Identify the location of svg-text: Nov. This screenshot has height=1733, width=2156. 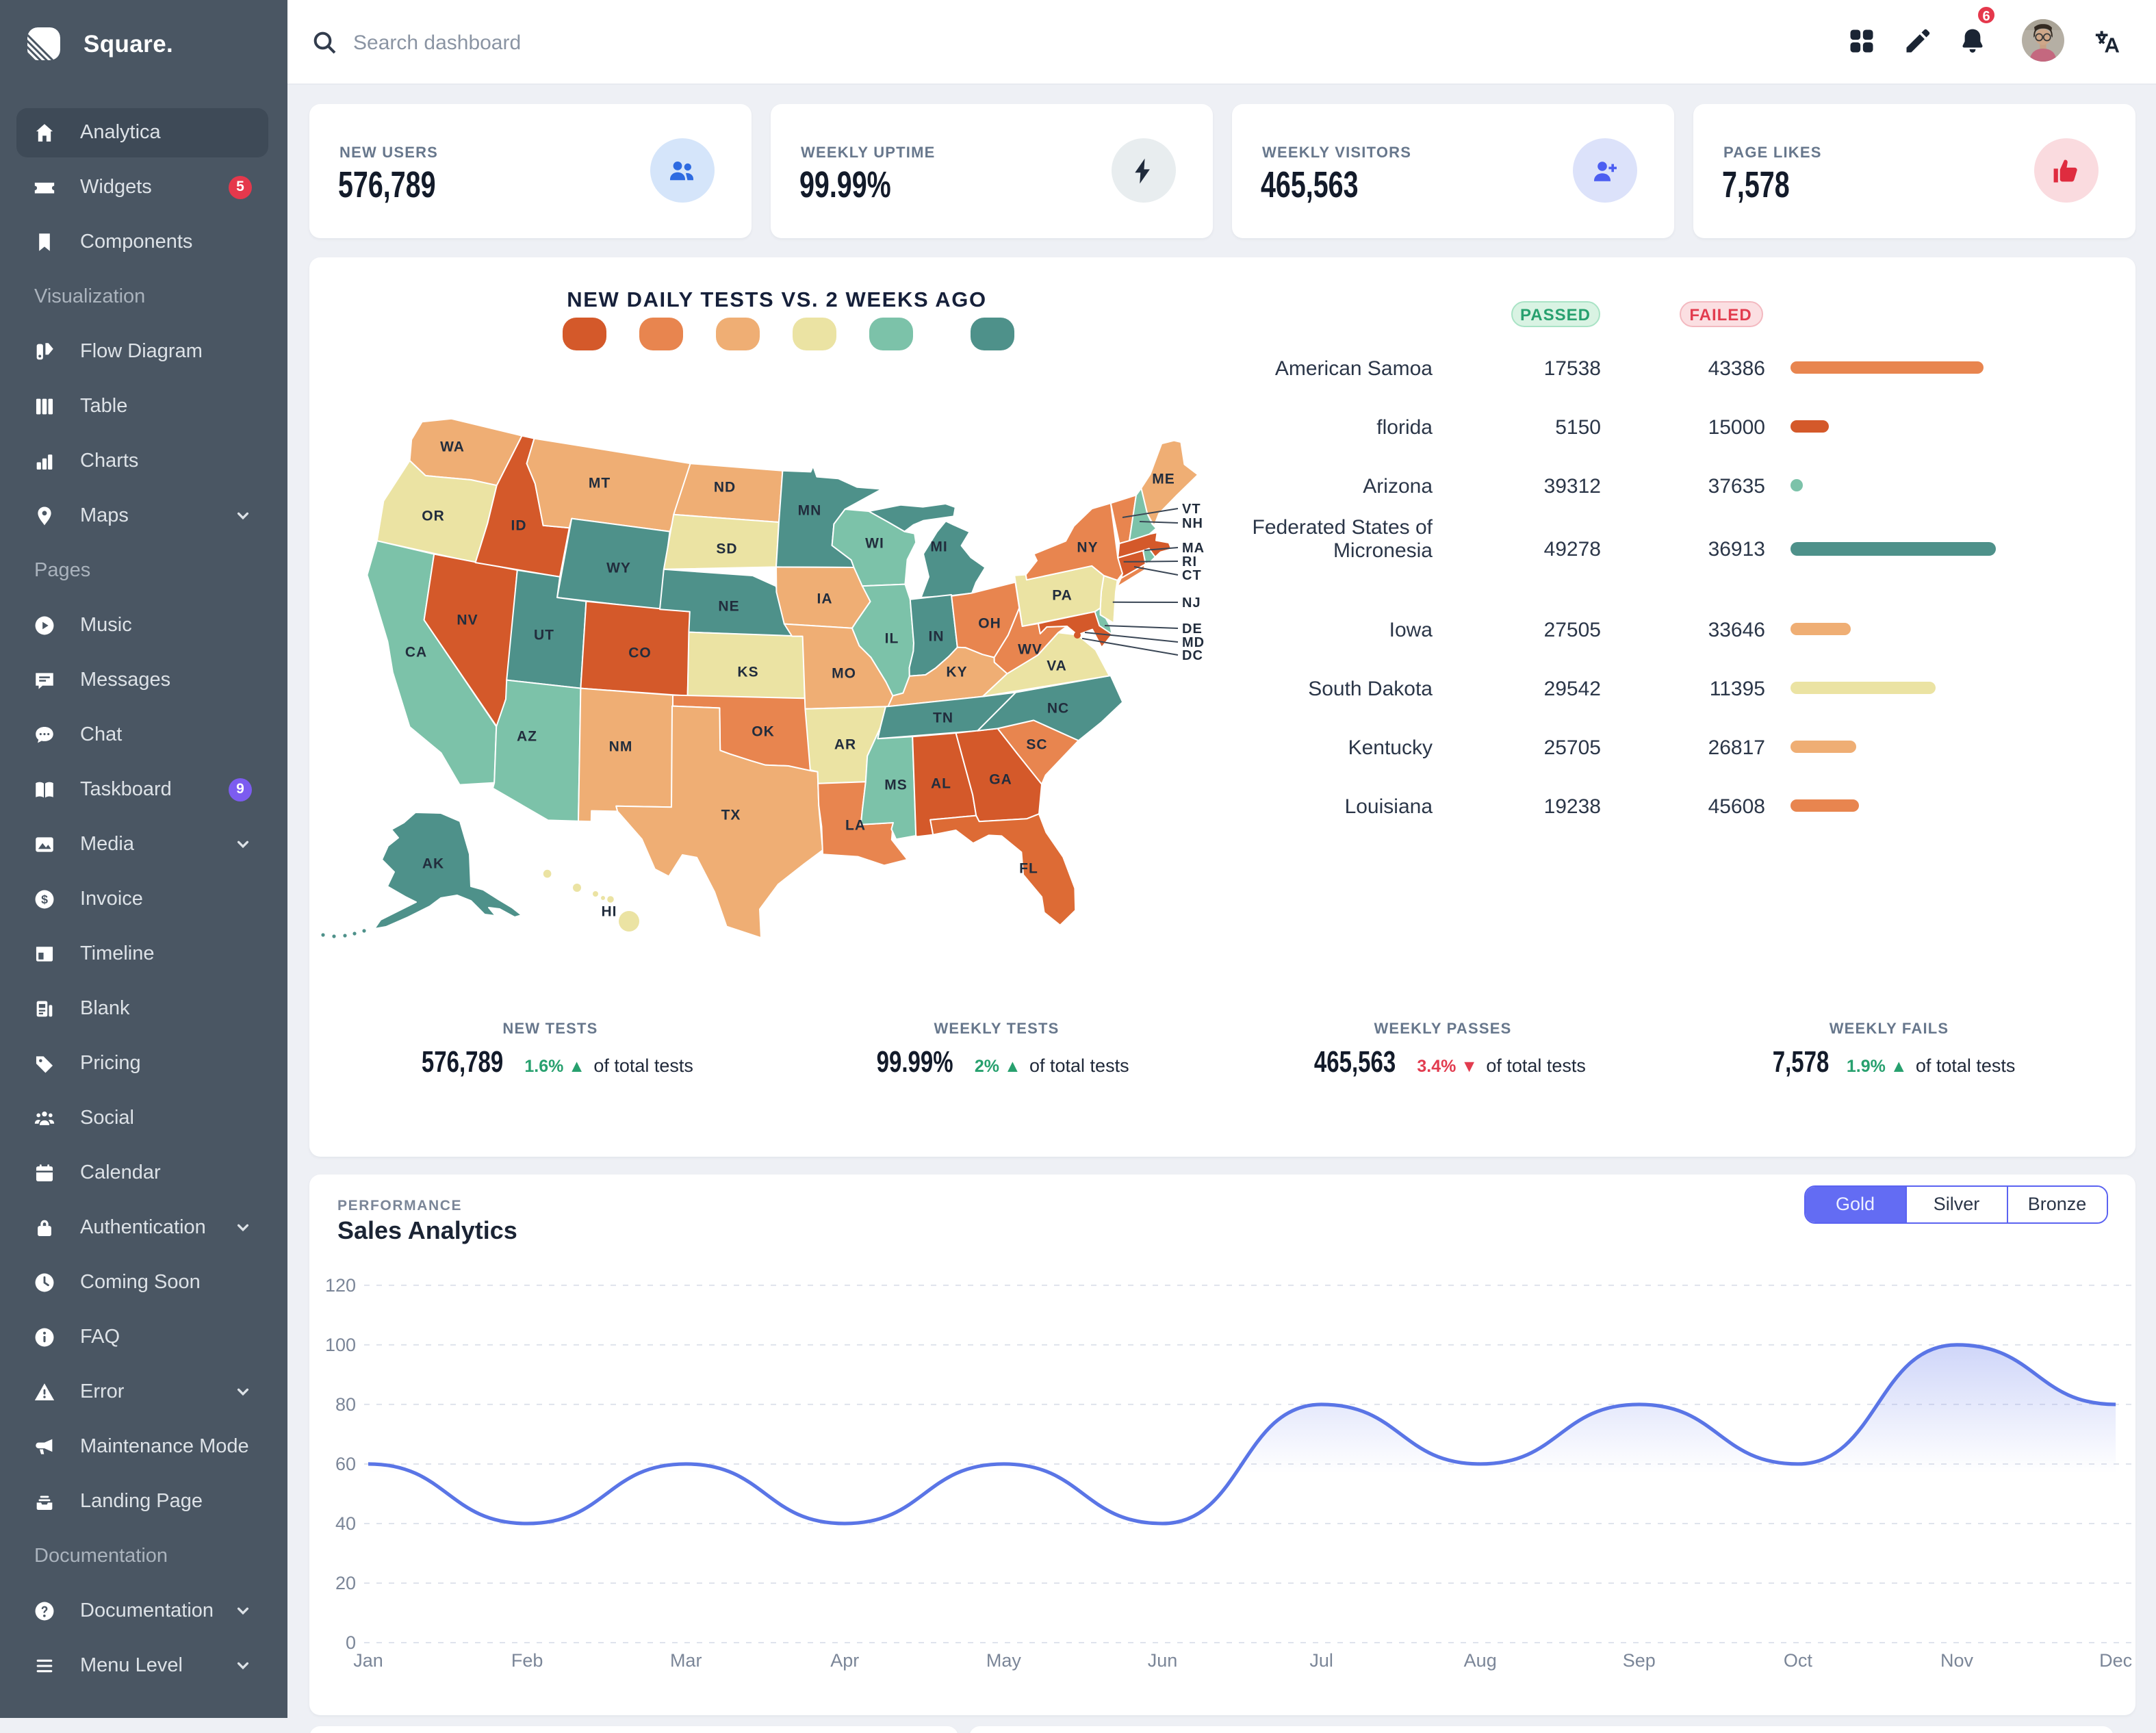
(1956, 1660).